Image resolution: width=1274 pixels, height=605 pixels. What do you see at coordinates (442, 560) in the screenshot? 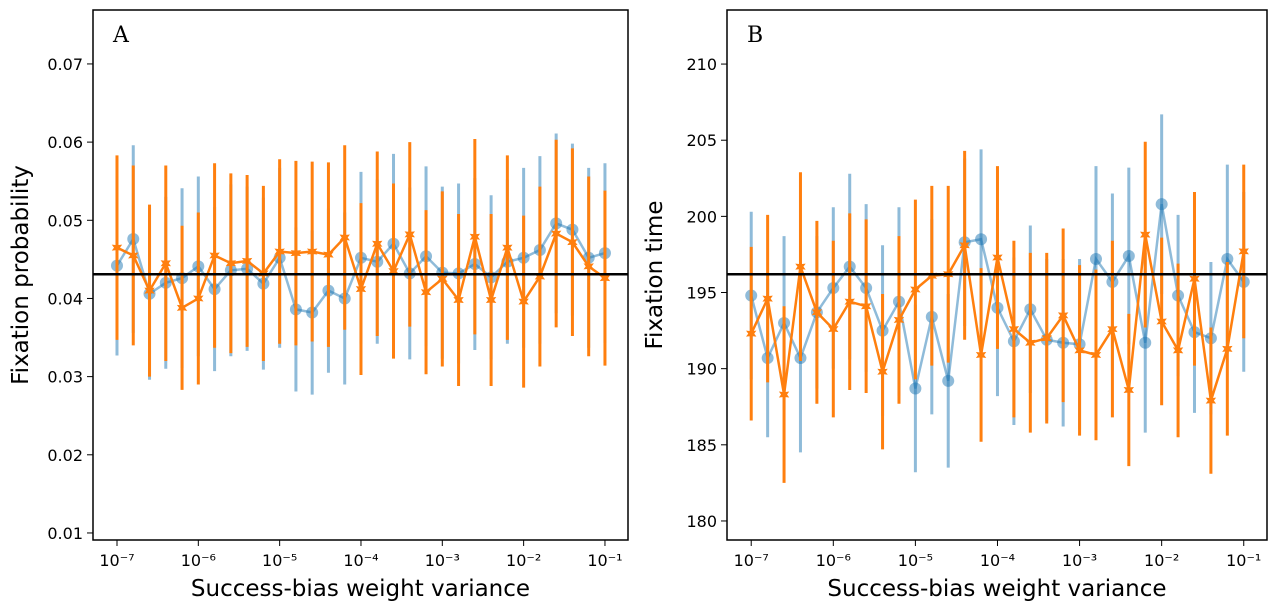
I see `x-tick-label: 10⁻³` at bounding box center [442, 560].